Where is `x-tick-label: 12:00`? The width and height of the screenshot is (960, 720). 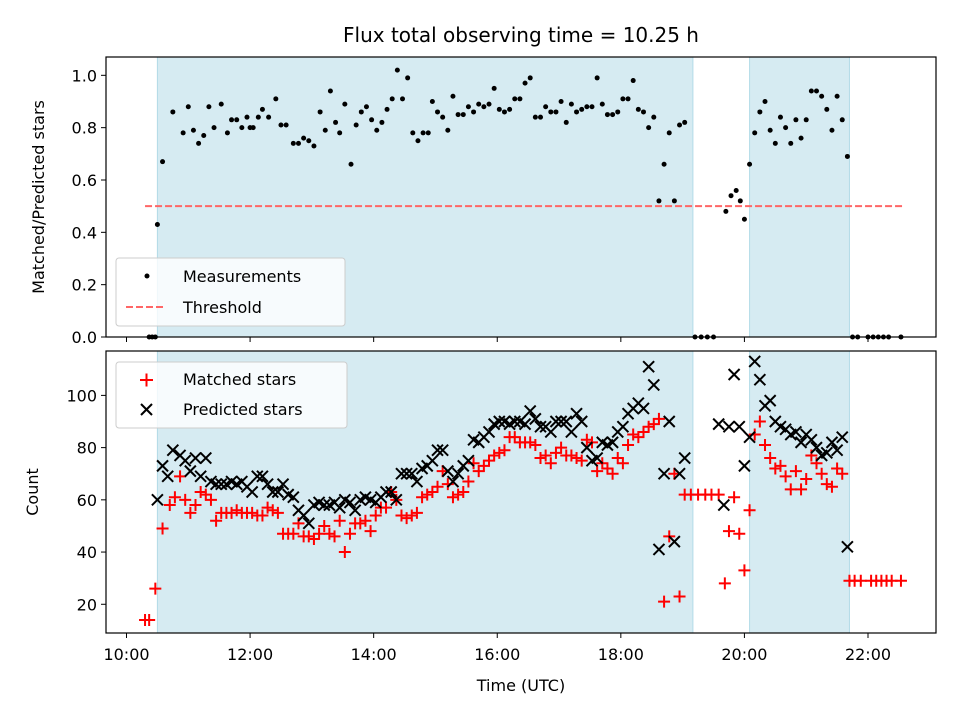
x-tick-label: 12:00 is located at coordinates (250, 654).